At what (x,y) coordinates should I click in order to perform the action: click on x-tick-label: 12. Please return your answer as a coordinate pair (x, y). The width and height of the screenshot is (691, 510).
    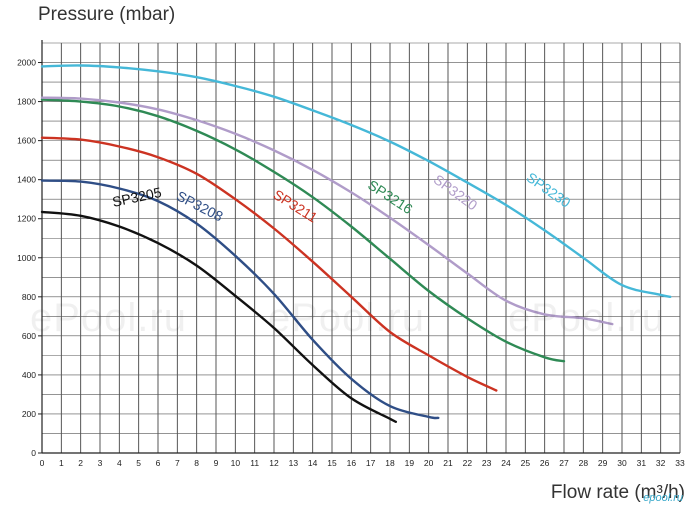
    Looking at the image, I should click on (274, 463).